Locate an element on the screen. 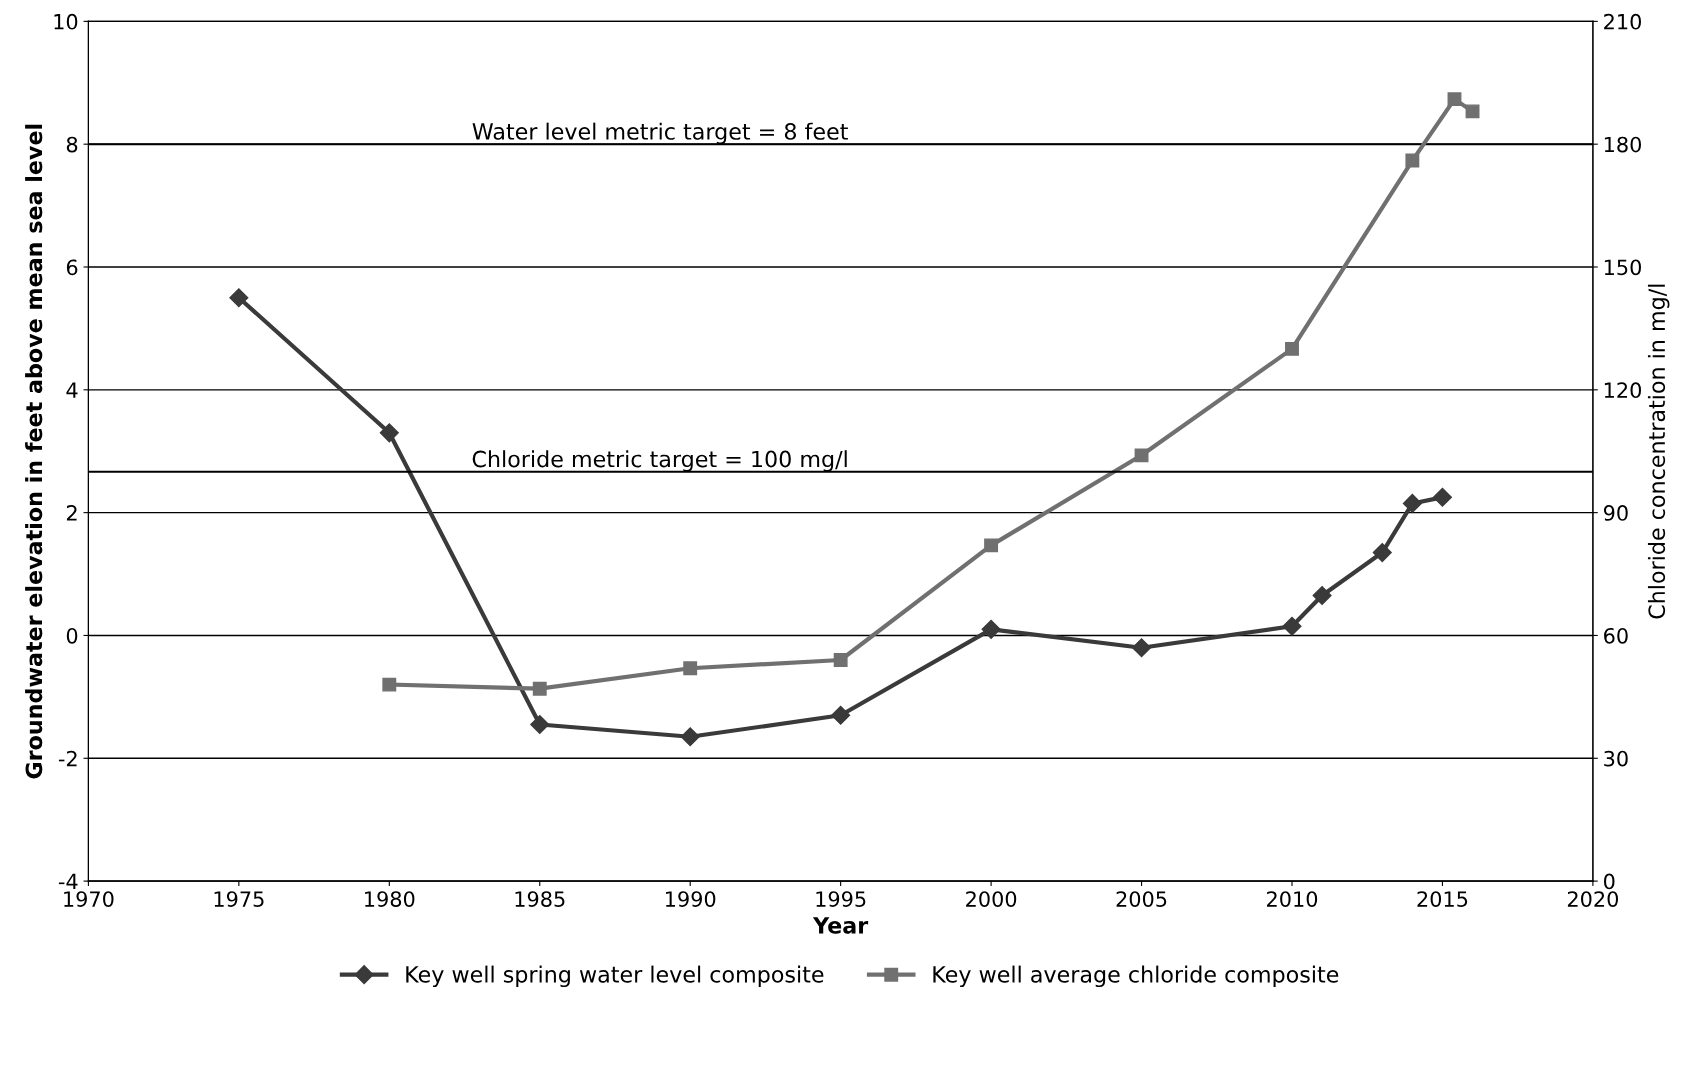  y-tick-label: 2 is located at coordinates (71, 513).